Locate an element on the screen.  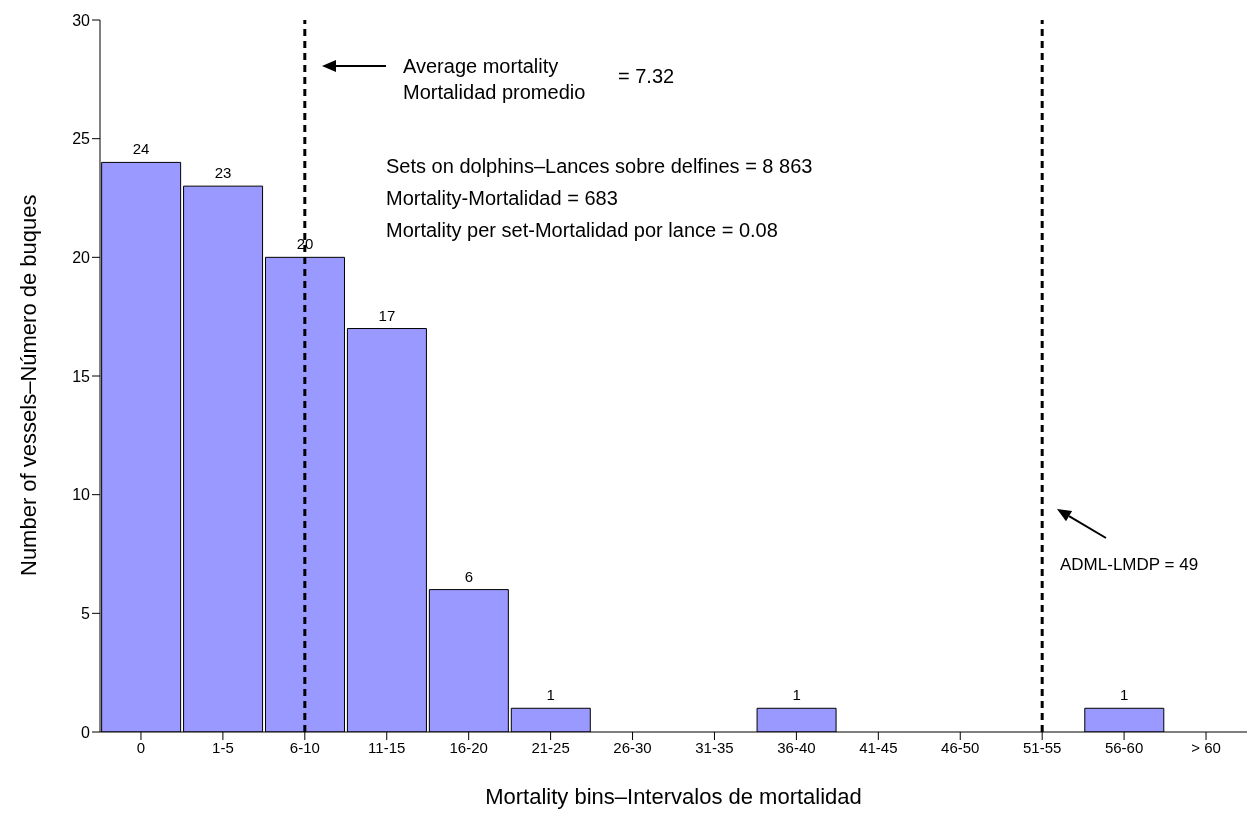
annotation: = 7.32 is located at coordinates (646, 76).